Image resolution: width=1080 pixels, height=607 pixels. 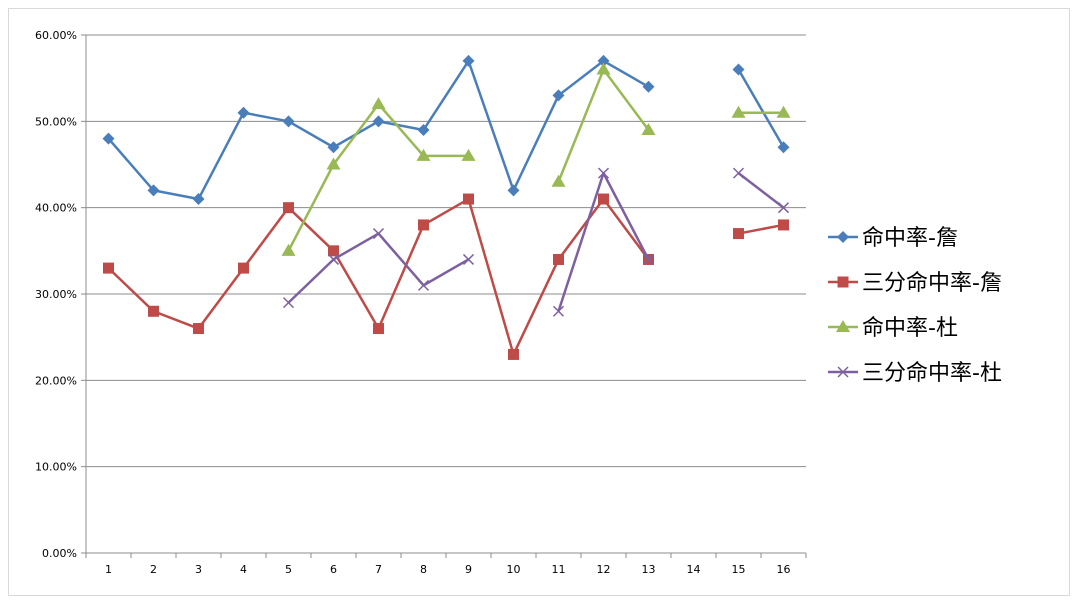 What do you see at coordinates (56, 380) in the screenshot?
I see `y-tick-label: 20.00%` at bounding box center [56, 380].